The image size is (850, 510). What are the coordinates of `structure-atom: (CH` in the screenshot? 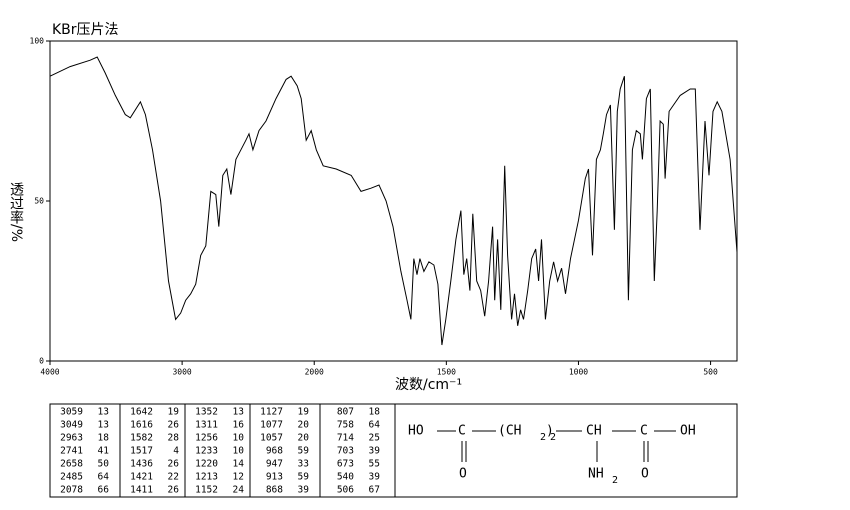 It's located at (509, 431).